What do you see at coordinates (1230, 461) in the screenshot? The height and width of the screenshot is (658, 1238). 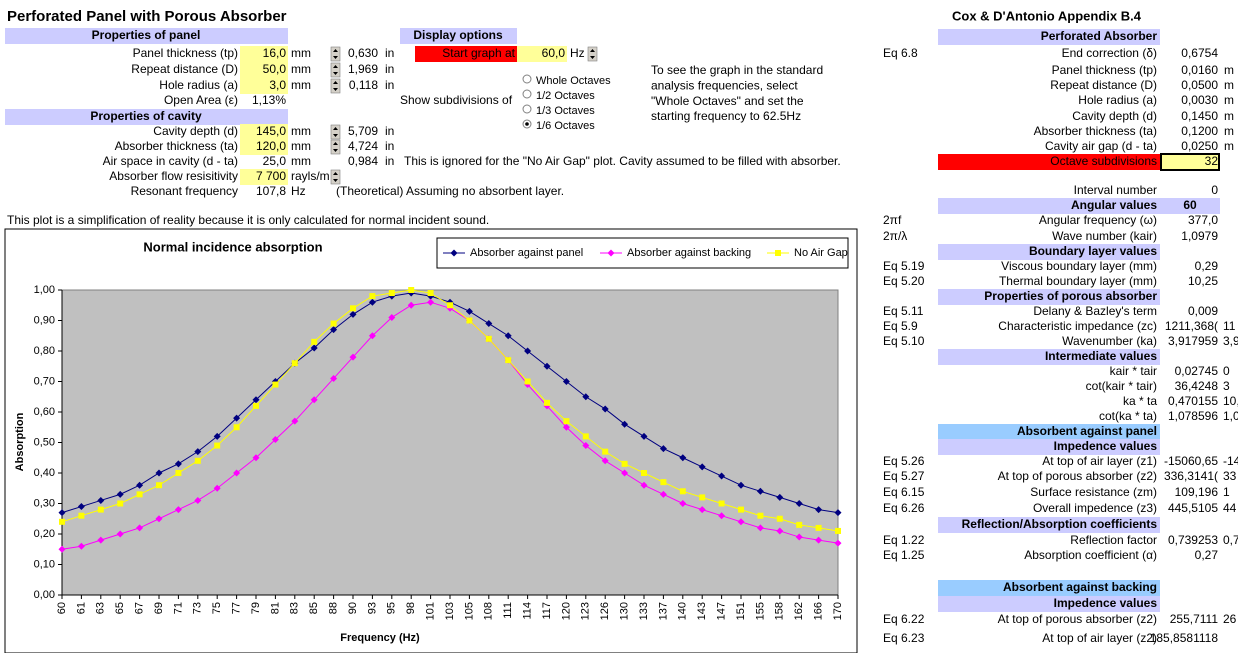 I see `calc-extra: -14` at bounding box center [1230, 461].